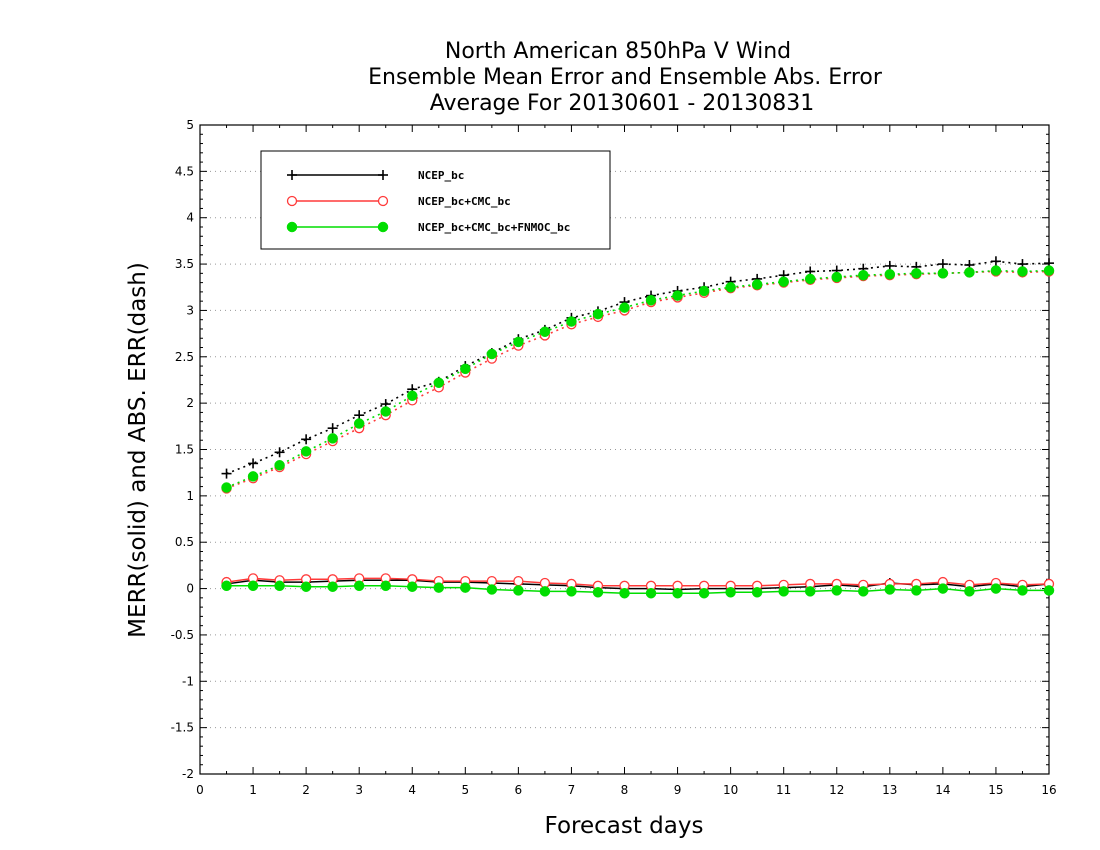  What do you see at coordinates (465, 790) in the screenshot?
I see `x-tick-label: 5` at bounding box center [465, 790].